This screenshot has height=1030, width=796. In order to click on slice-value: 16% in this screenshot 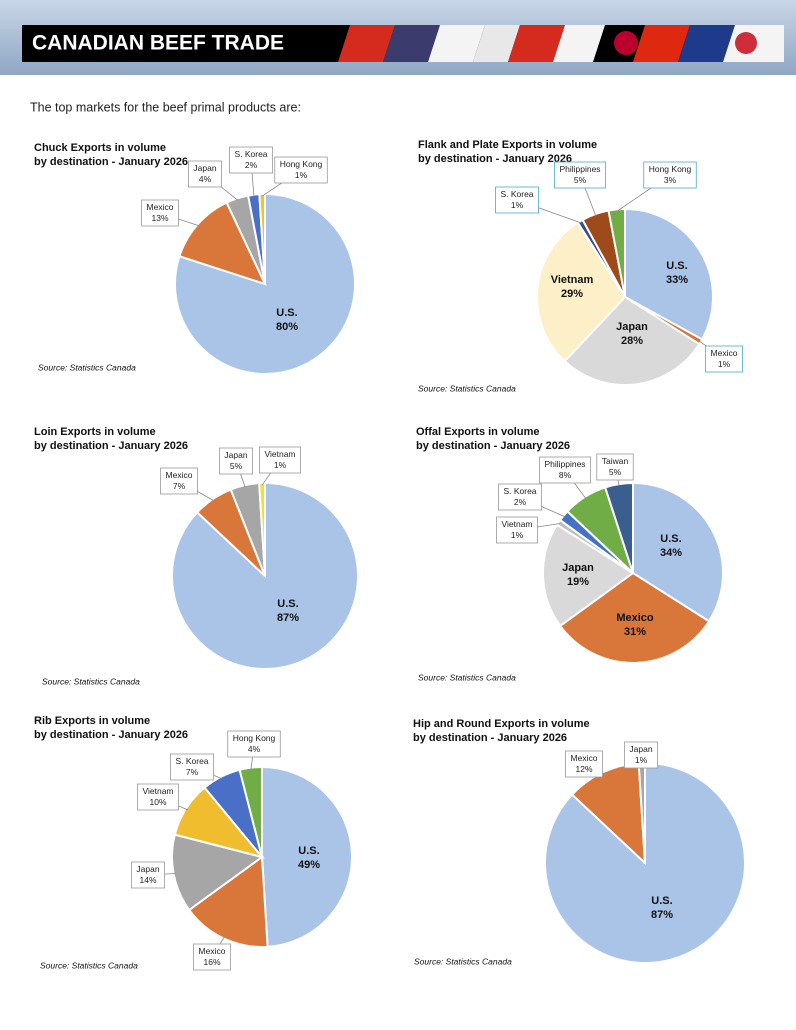, I will do `click(211, 962)`.